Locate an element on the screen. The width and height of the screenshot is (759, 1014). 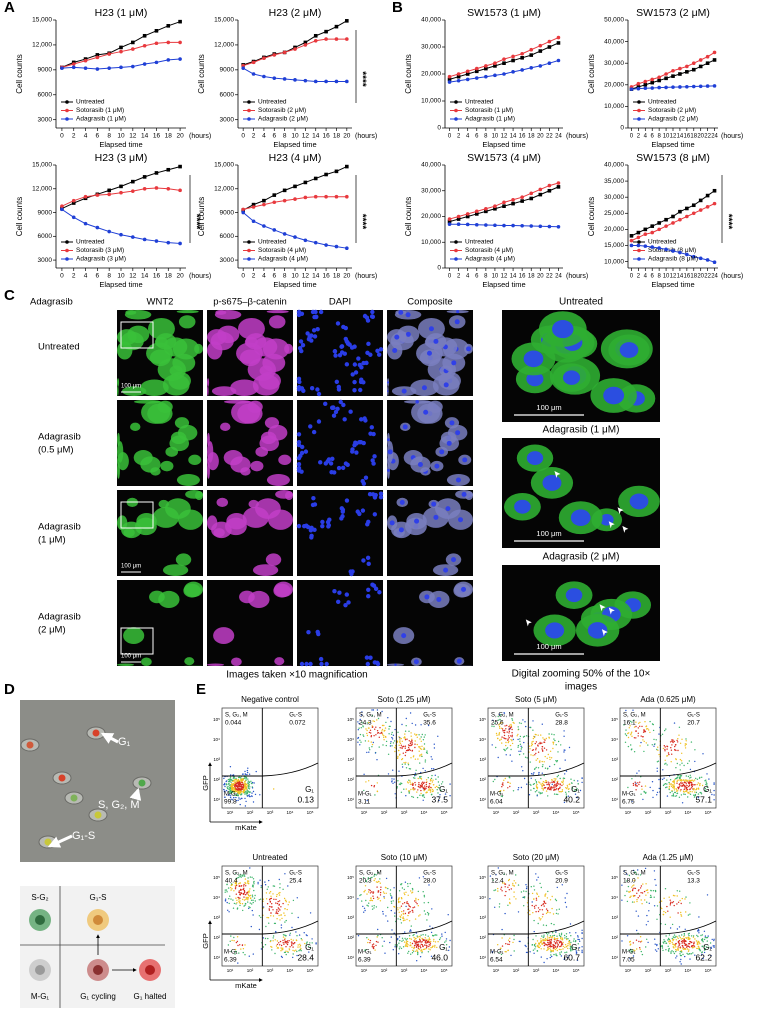
axis-tick-label: 10² is located at coordinates (482, 937).